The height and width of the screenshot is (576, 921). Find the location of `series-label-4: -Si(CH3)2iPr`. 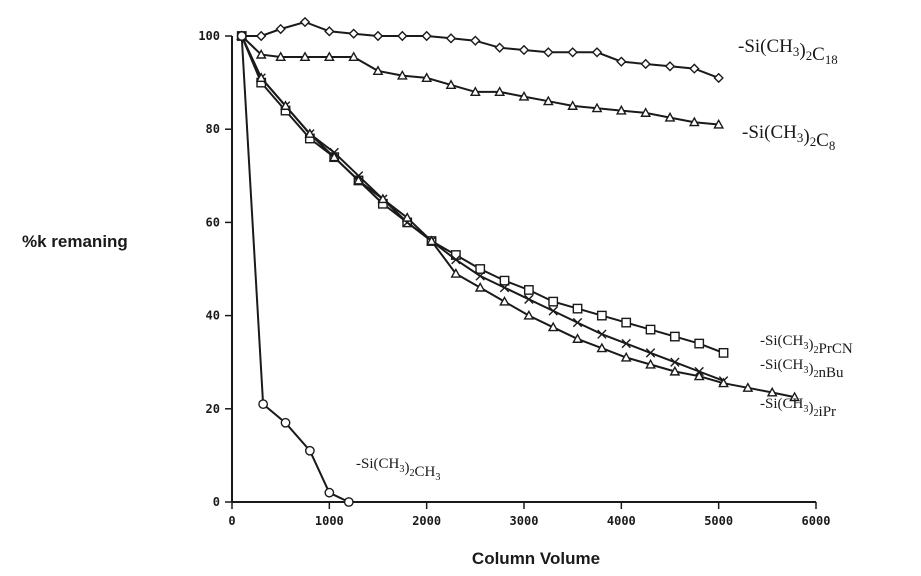

series-label-4: -Si(CH3)2iPr is located at coordinates (798, 408).